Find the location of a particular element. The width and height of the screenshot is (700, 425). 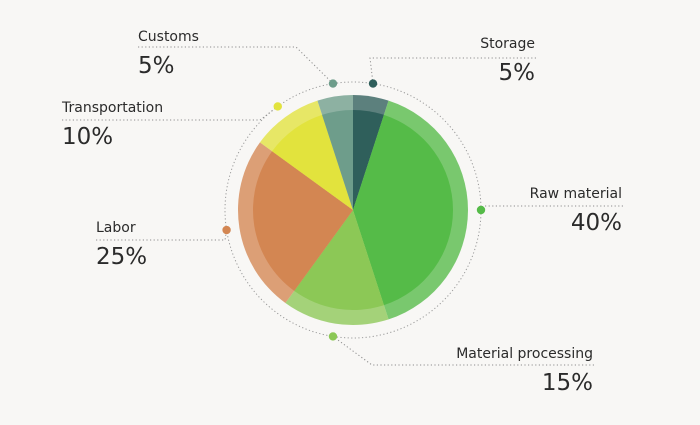

slice-raw-material is located at coordinates (403, 210).